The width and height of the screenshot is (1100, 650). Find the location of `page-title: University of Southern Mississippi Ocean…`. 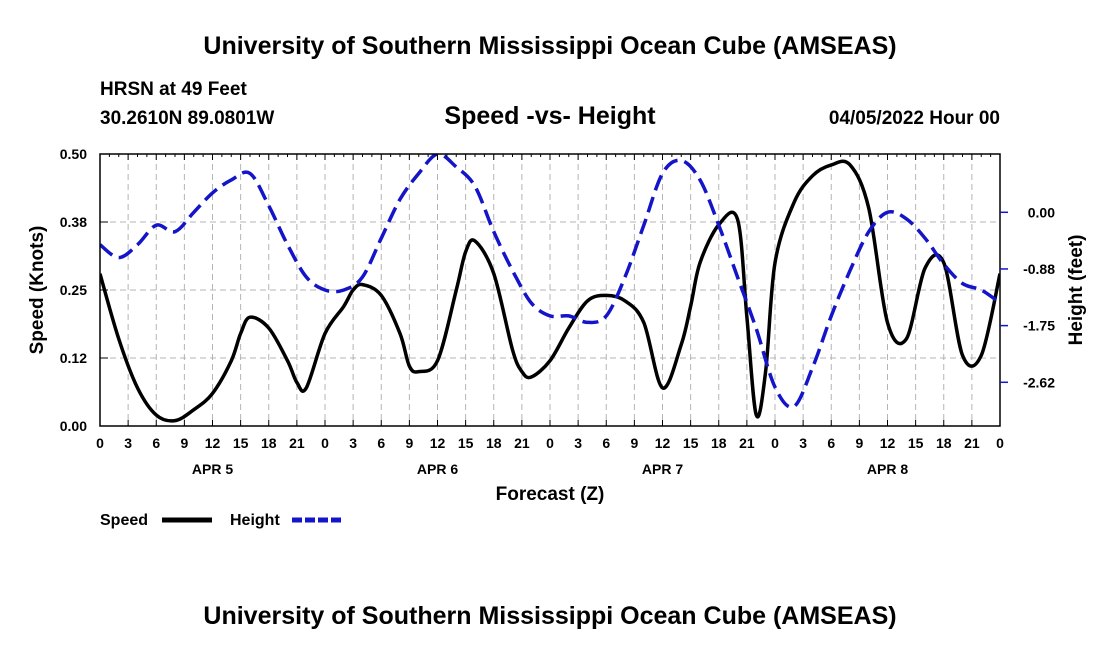

page-title: University of Southern Mississippi Ocean… is located at coordinates (549, 46).